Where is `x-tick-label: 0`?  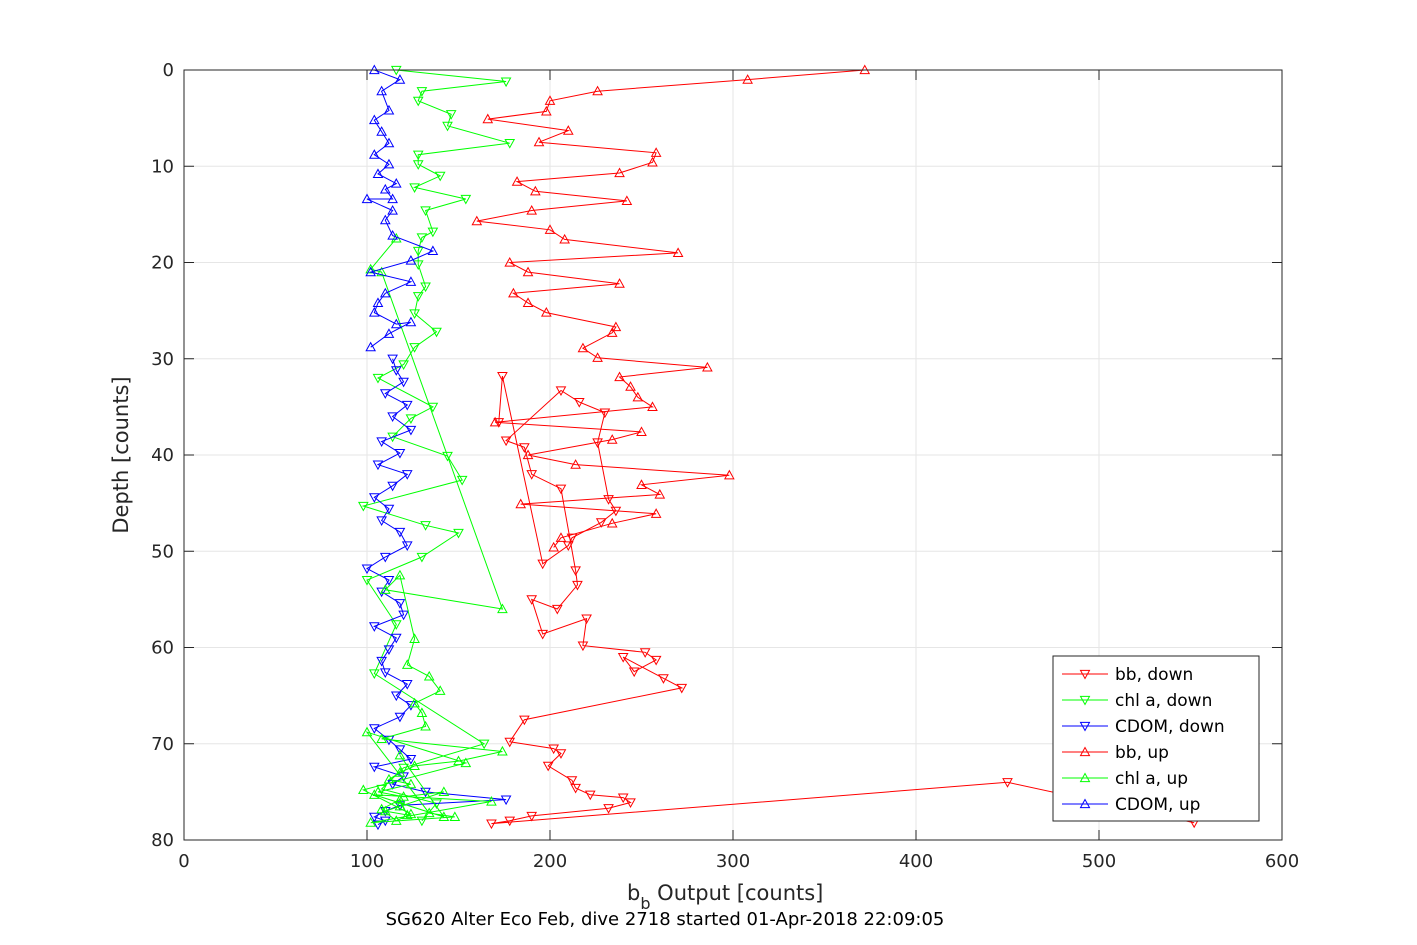 x-tick-label: 0 is located at coordinates (183, 861).